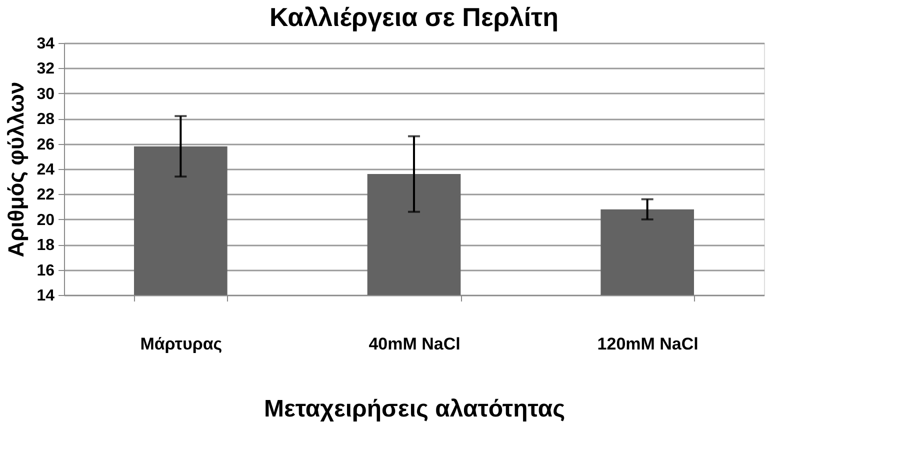  What do you see at coordinates (45, 195) in the screenshot?
I see `y-tick-label: 22` at bounding box center [45, 195].